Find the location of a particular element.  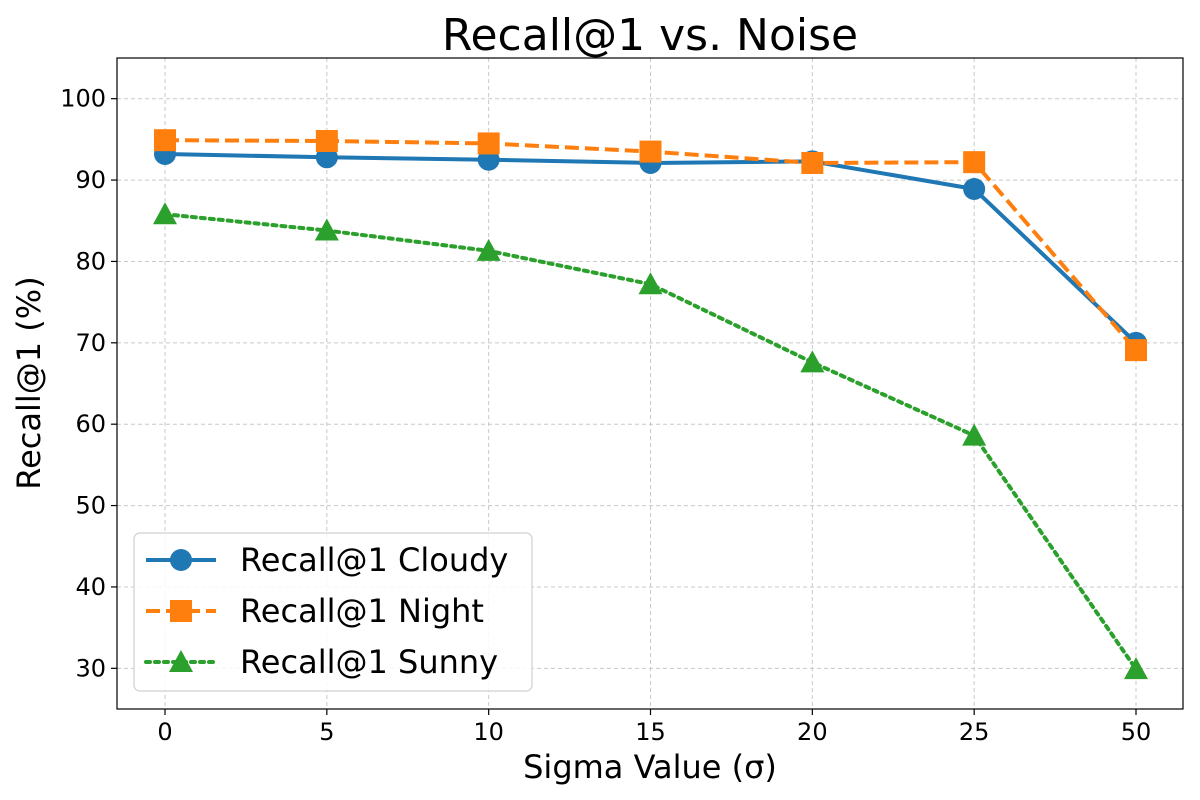

x-tick-label: 50 is located at coordinates (1136, 732).